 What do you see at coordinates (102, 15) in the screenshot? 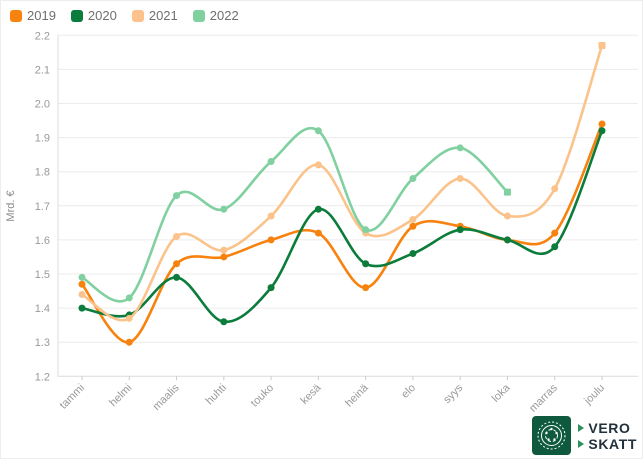
I see `legend-label: 2020` at bounding box center [102, 15].